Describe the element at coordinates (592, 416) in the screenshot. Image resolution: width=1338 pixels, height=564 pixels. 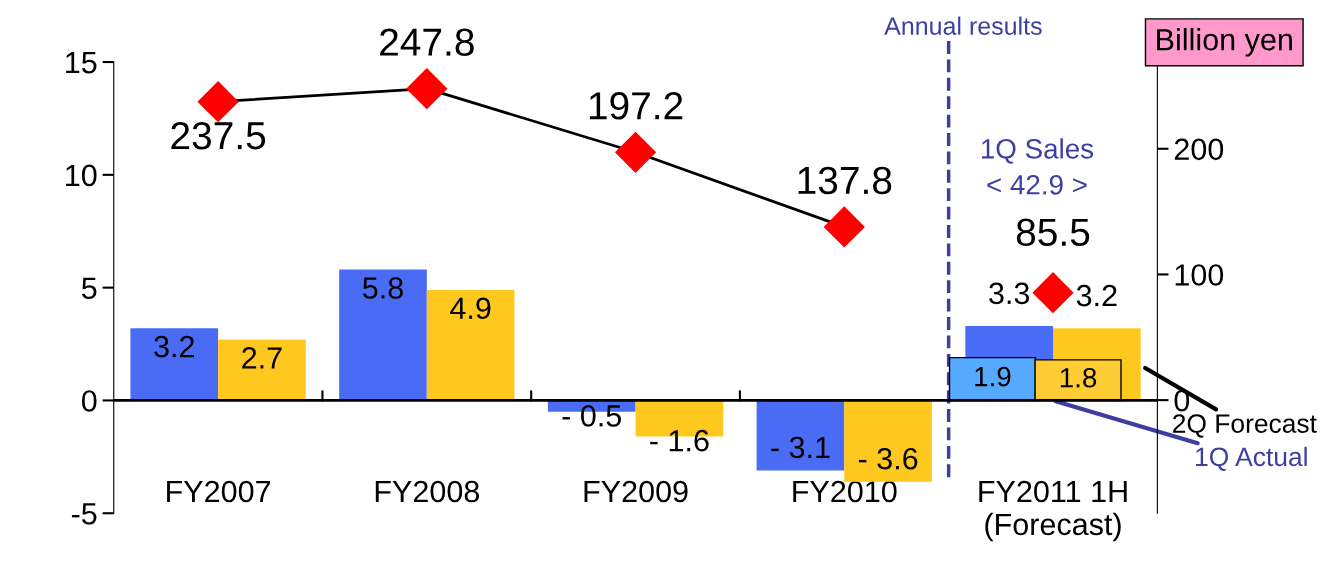
I see `data-label: - 0.5` at that location.